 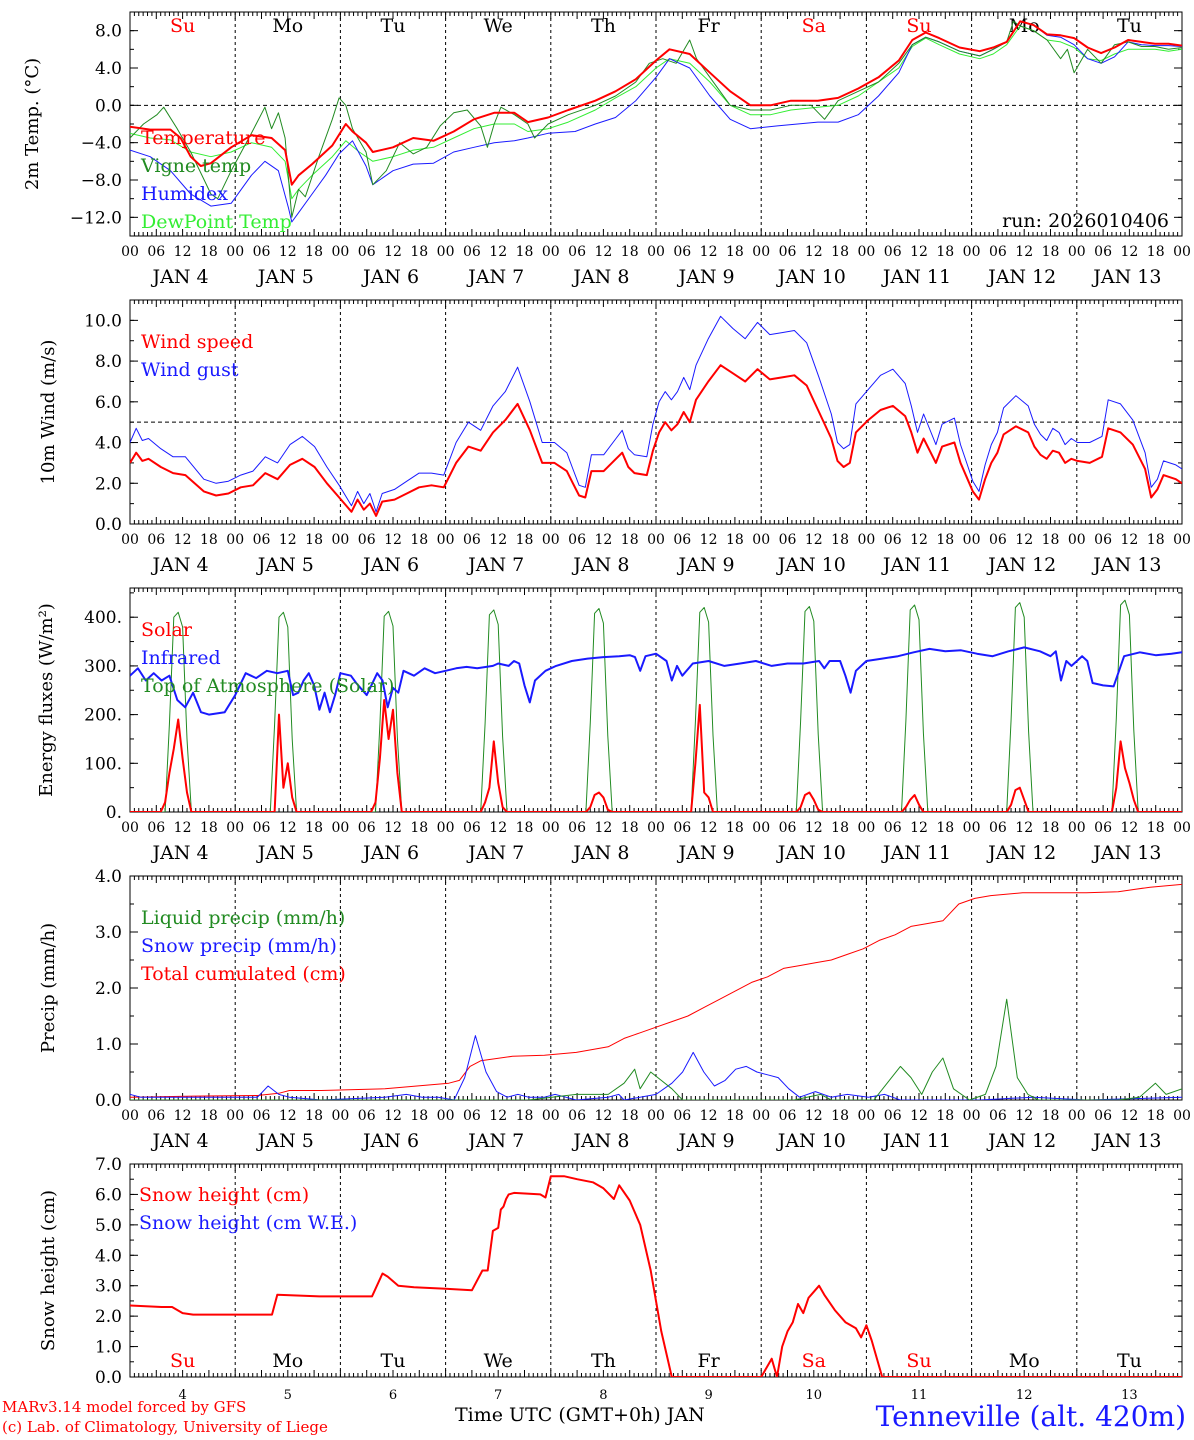 What do you see at coordinates (101, 144) in the screenshot?
I see `y-tick-label: −4.0` at bounding box center [101, 144].